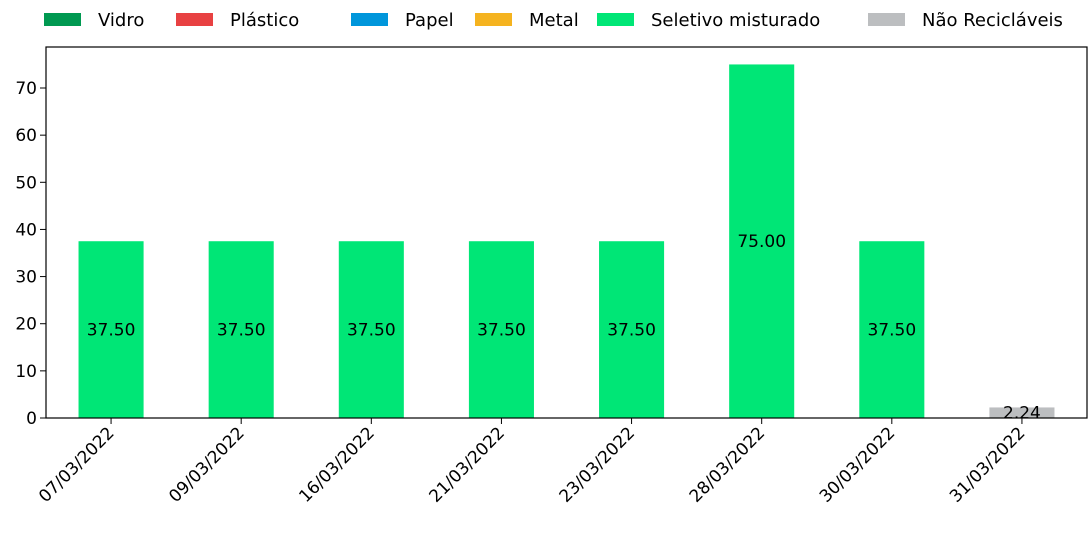 Image resolution: width=1089 pixels, height=536 pixels. Describe the element at coordinates (857, 464) in the screenshot. I see `x-tick-label: 30/03/2022` at that location.